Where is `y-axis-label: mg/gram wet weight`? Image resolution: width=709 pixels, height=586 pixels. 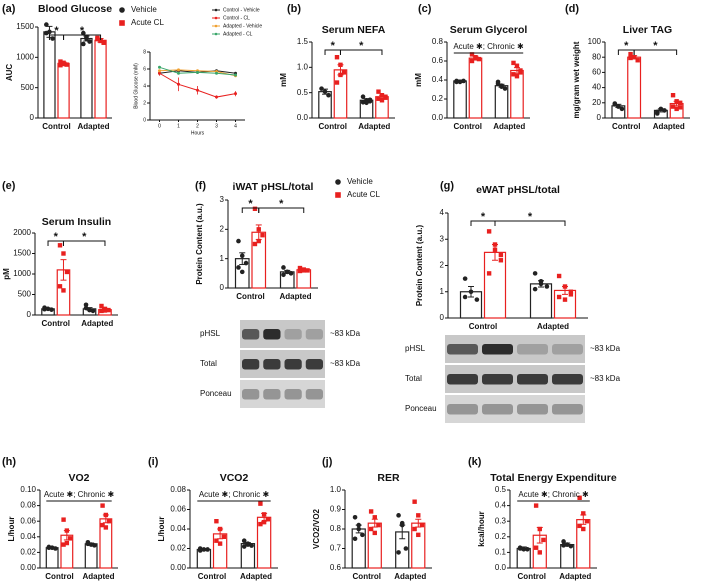 y-axis-label: mg/gram wet weight is located at coordinates (576, 79).